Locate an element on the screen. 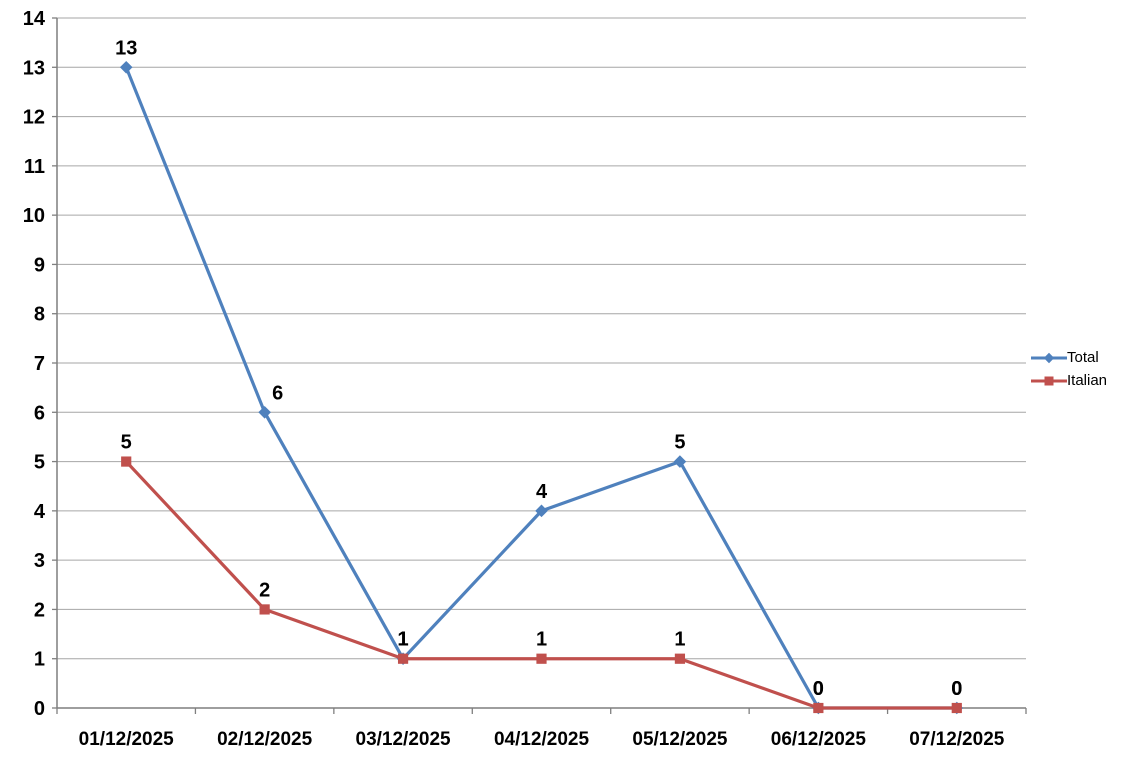 Image resolution: width=1136 pixels, height=764 pixels. y-axis-label: 14 is located at coordinates (34, 19).